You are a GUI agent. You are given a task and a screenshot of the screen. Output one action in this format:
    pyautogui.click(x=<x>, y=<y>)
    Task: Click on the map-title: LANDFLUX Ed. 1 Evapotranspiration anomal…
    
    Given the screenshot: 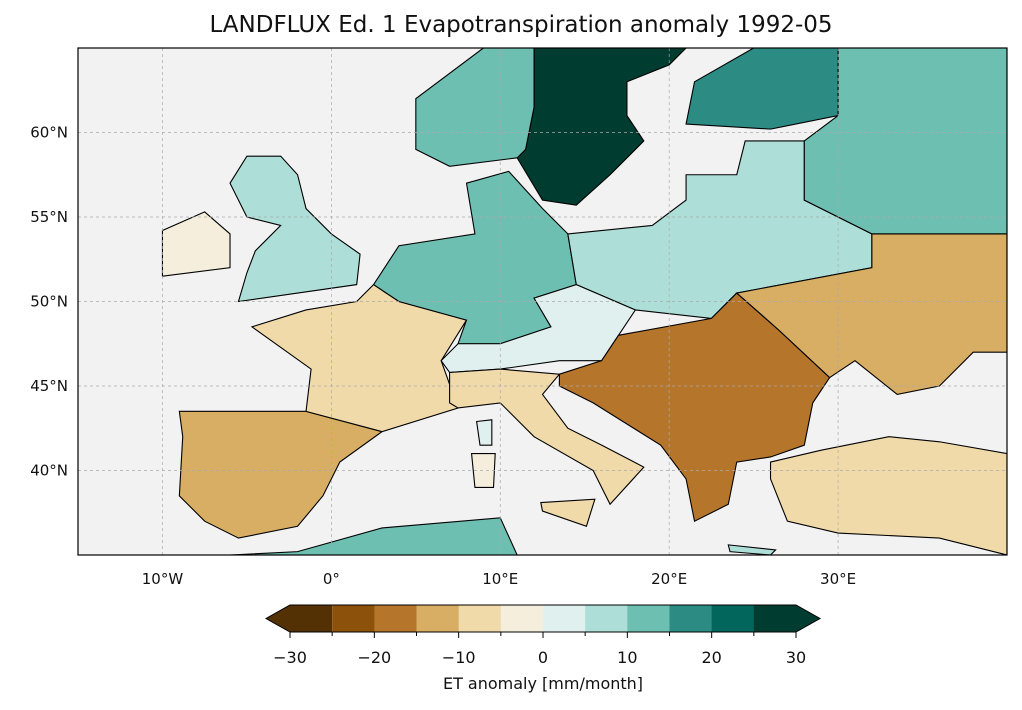 What is the action you would take?
    pyautogui.click(x=521, y=25)
    